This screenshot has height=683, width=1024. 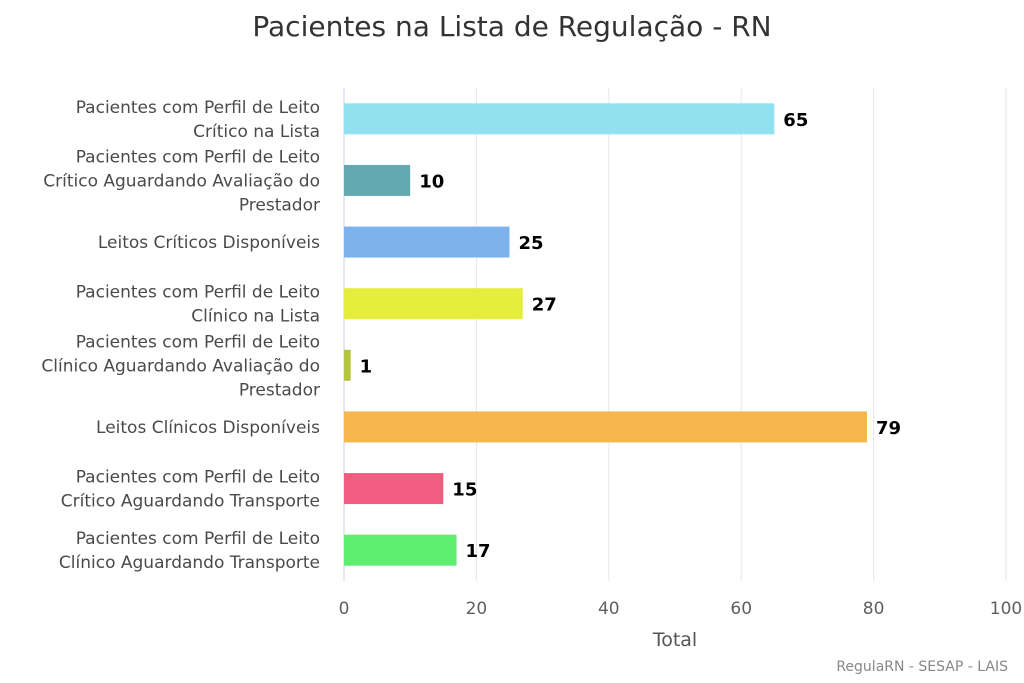 What do you see at coordinates (431, 181) in the screenshot?
I see `data-label: 10` at bounding box center [431, 181].